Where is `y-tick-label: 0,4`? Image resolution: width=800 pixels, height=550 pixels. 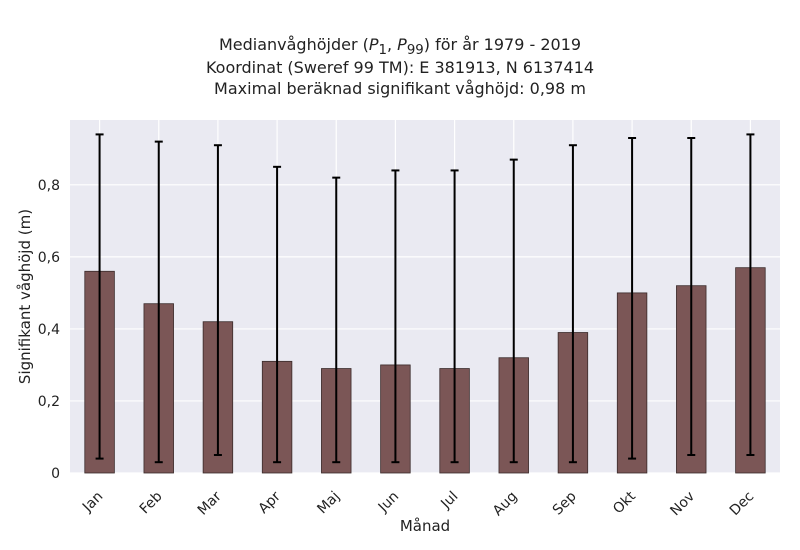
y-tick-label: 0,4 is located at coordinates (49, 330).